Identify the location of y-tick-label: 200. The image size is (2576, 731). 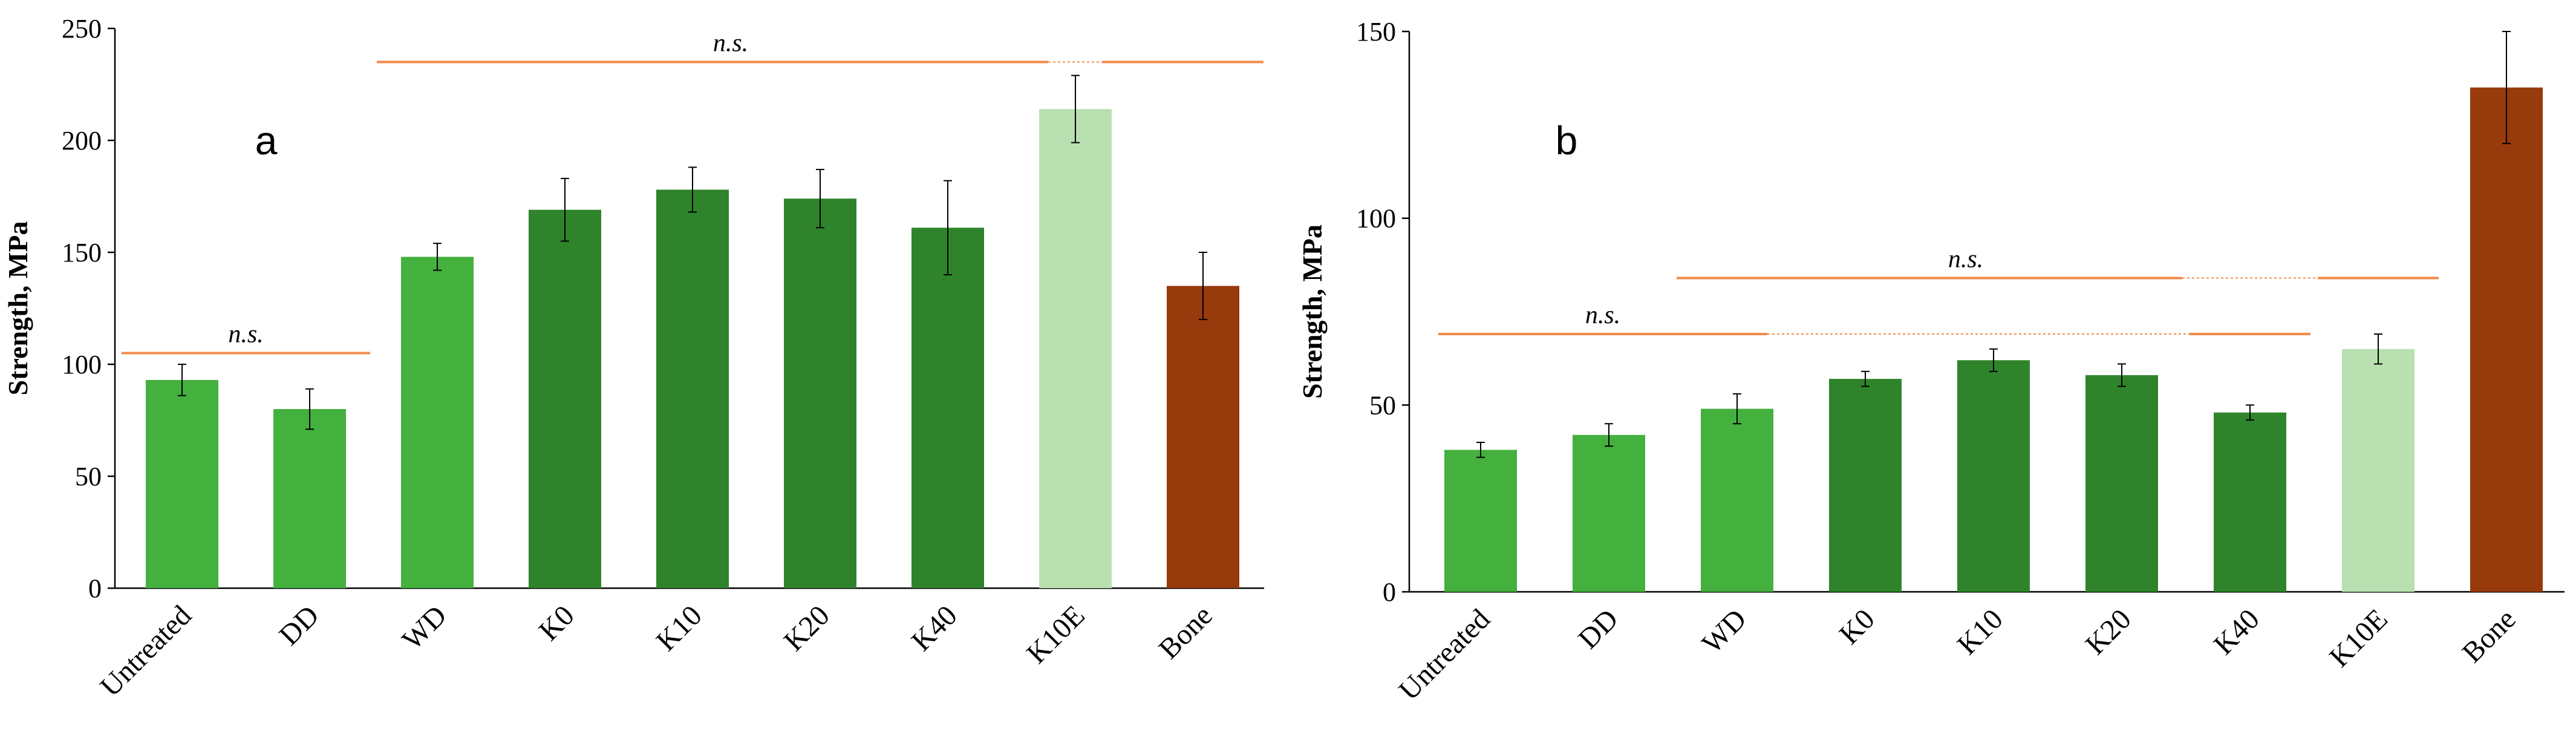
(82, 141).